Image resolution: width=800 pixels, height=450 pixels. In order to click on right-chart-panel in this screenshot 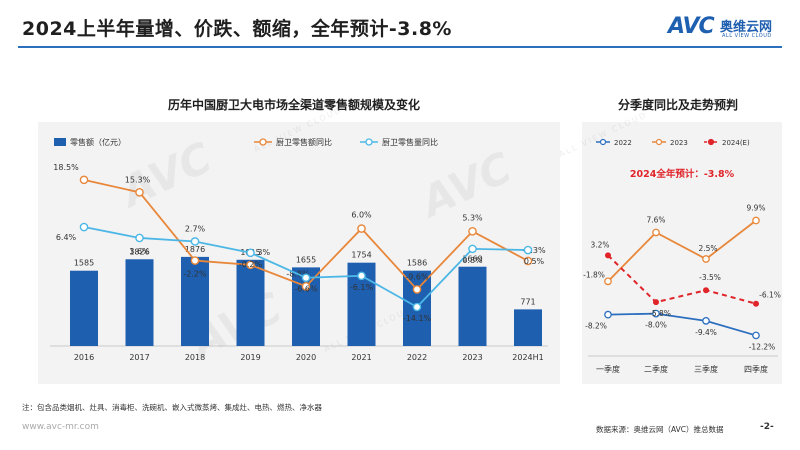, I will do `click(682, 253)`.